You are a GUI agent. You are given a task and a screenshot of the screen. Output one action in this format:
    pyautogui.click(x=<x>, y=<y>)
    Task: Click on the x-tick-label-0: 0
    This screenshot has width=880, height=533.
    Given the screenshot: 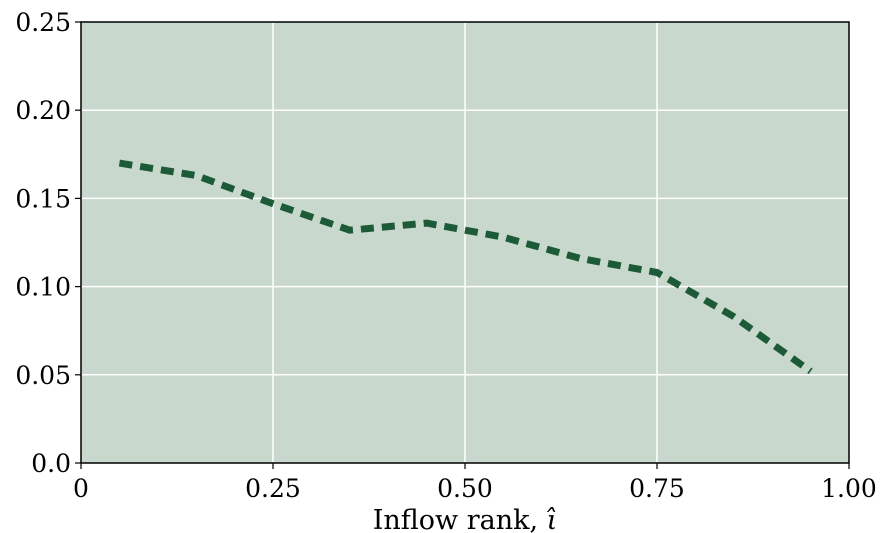 What is the action you would take?
    pyautogui.click(x=81, y=488)
    